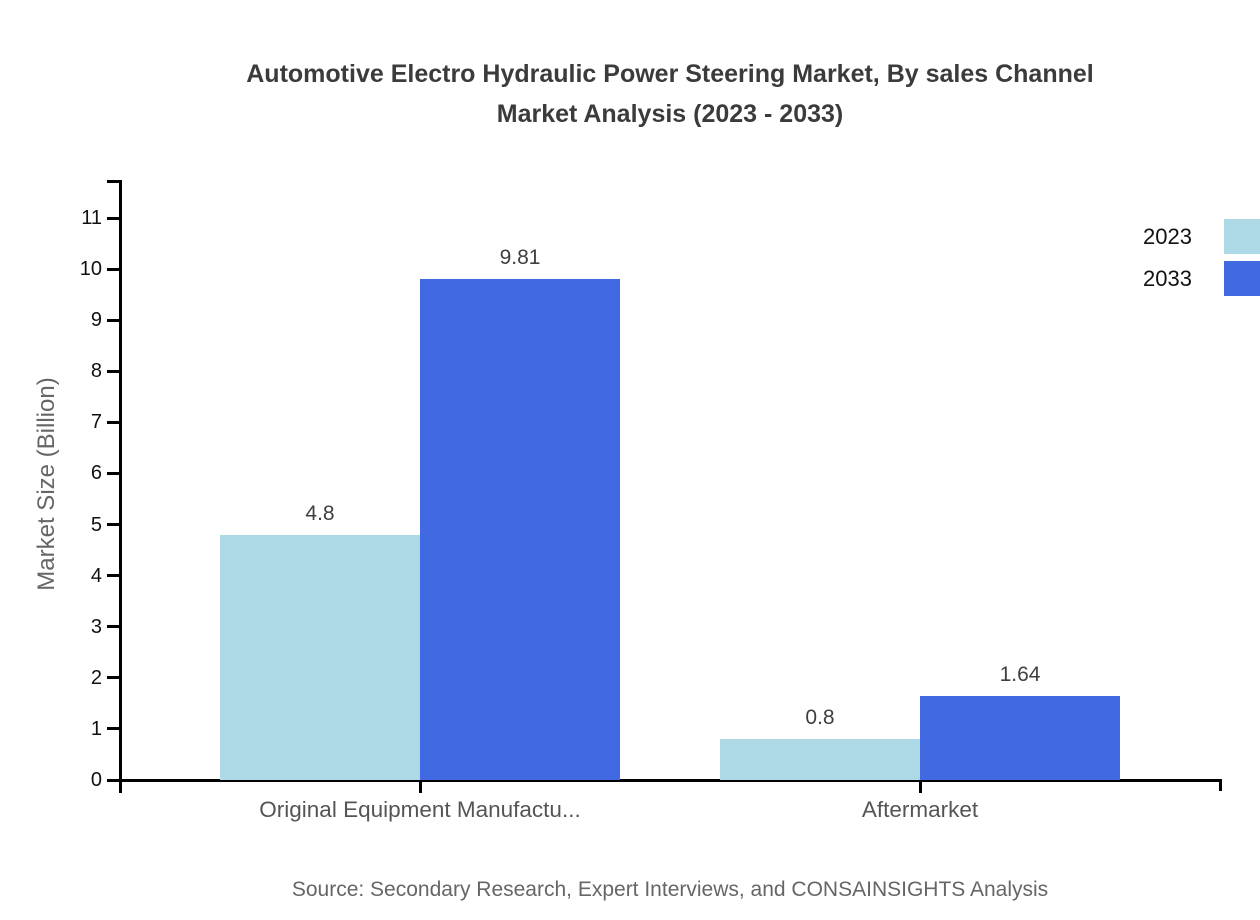 Image resolution: width=1260 pixels, height=920 pixels. Describe the element at coordinates (1167, 278) in the screenshot. I see `legend-label-2033: 2033` at that location.